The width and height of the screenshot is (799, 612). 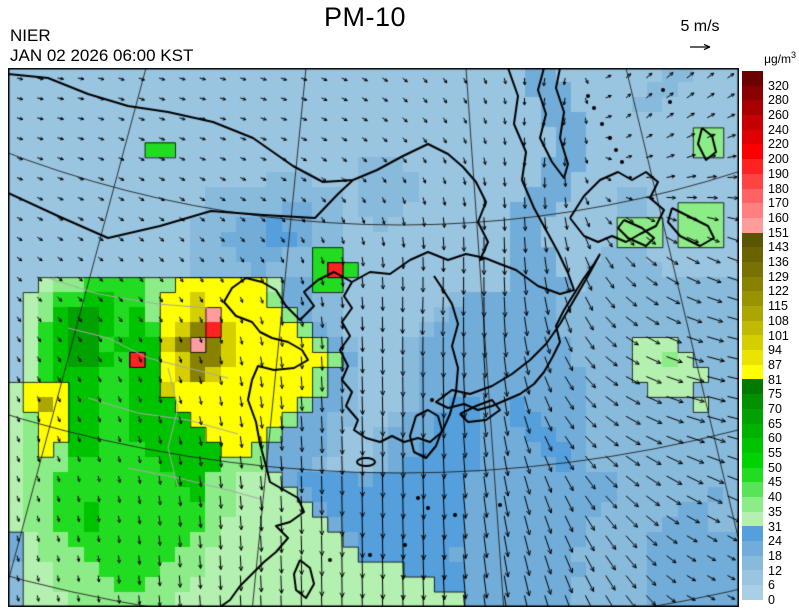 I want to click on datetime-label: JAN 02 2026 06:00 KST, so click(x=102, y=55).